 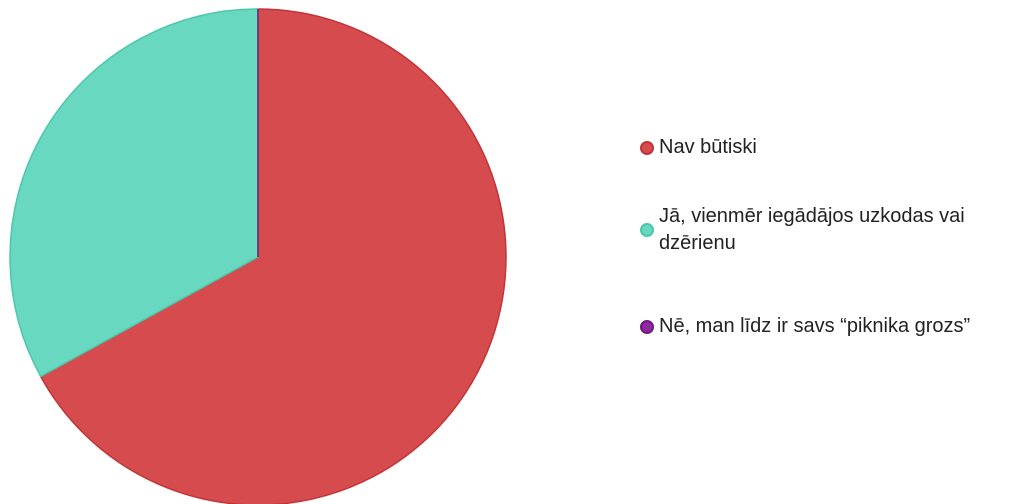 What do you see at coordinates (708, 147) in the screenshot?
I see `legend-label: Nav būtiski` at bounding box center [708, 147].